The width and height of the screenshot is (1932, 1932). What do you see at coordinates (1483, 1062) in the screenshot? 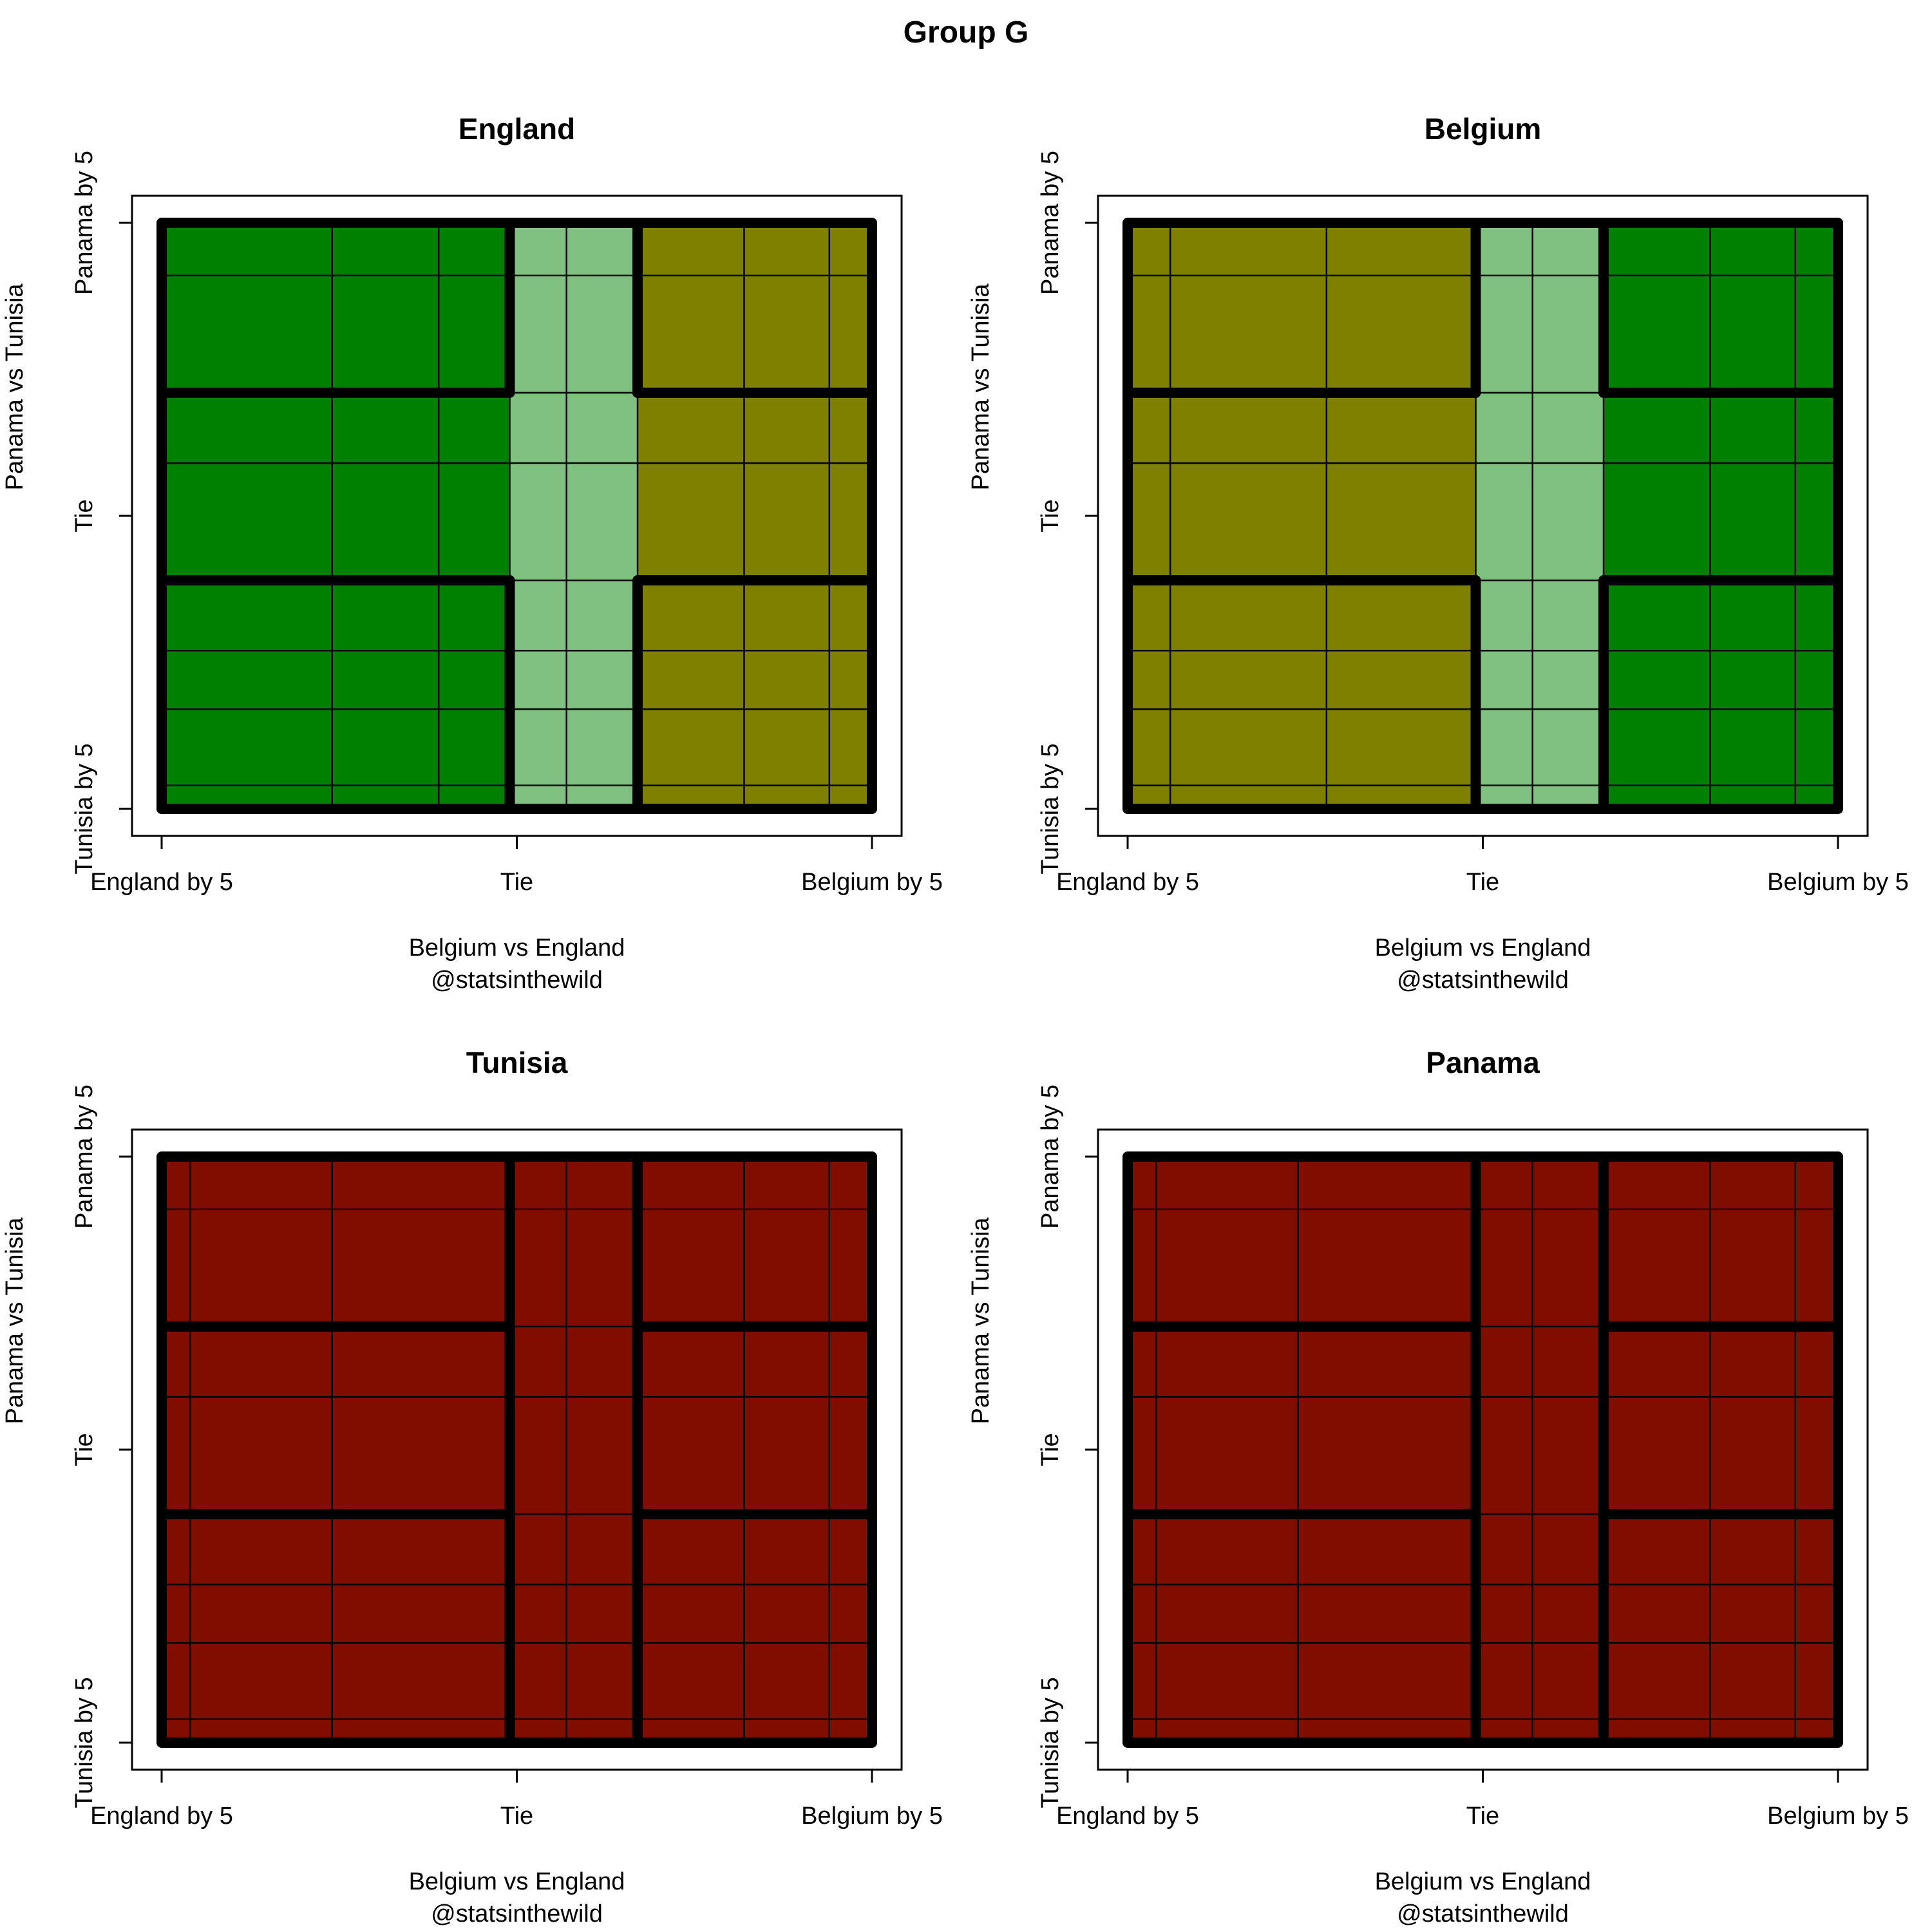
I see `panel-title: Panama` at bounding box center [1483, 1062].